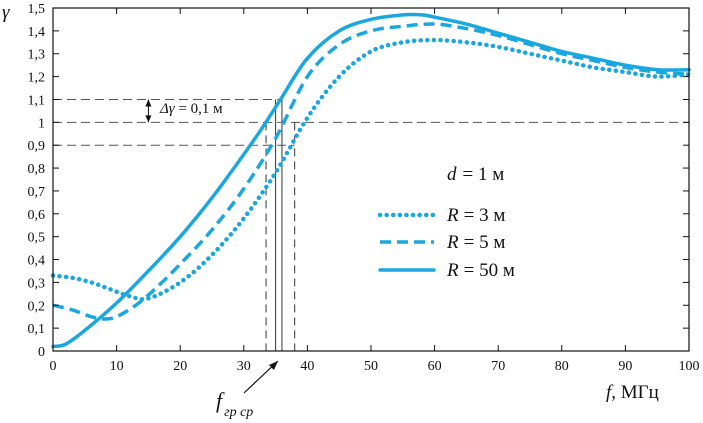 The image size is (703, 423). Describe the element at coordinates (37, 261) in the screenshot. I see `y-tick-label: 0,4` at that location.